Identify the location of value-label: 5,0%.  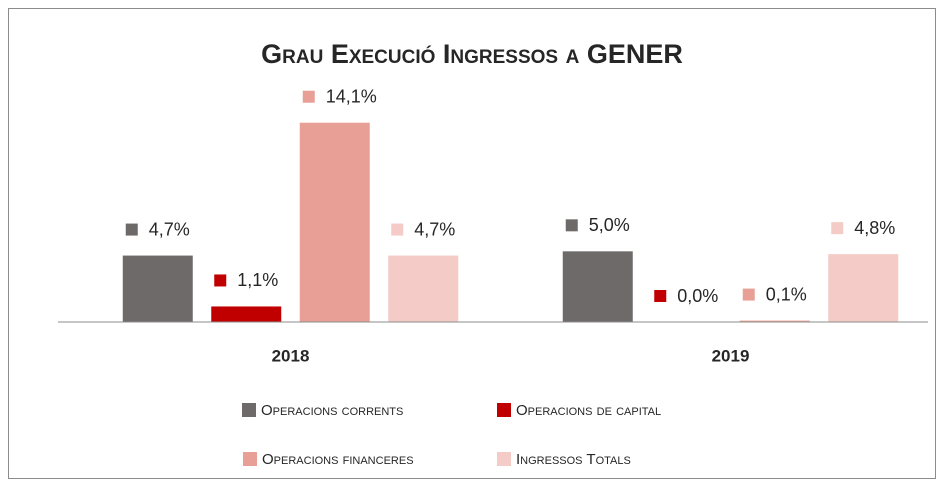
(609, 225).